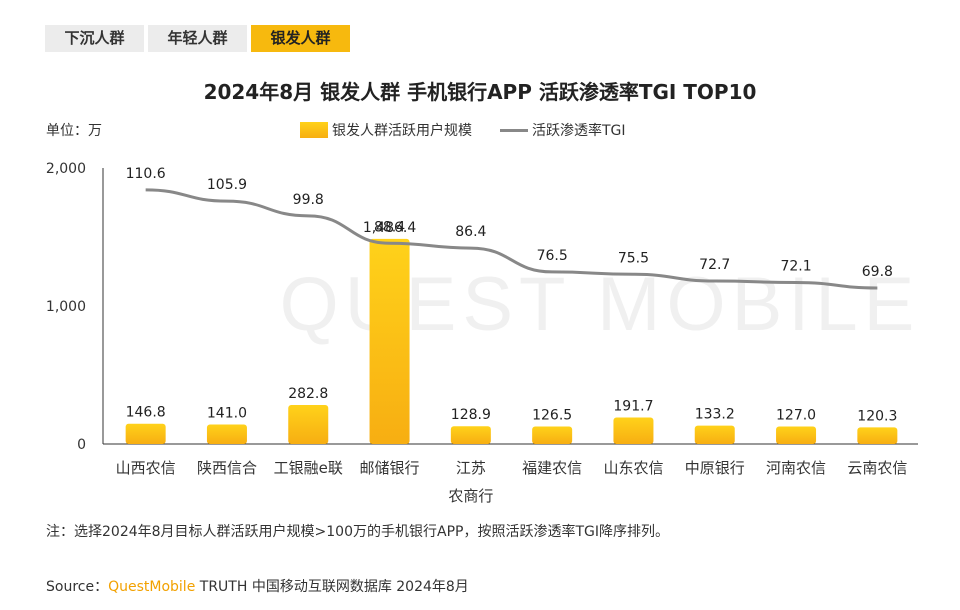  Describe the element at coordinates (552, 416) in the screenshot. I see `bar-value-label: 126.5` at that location.